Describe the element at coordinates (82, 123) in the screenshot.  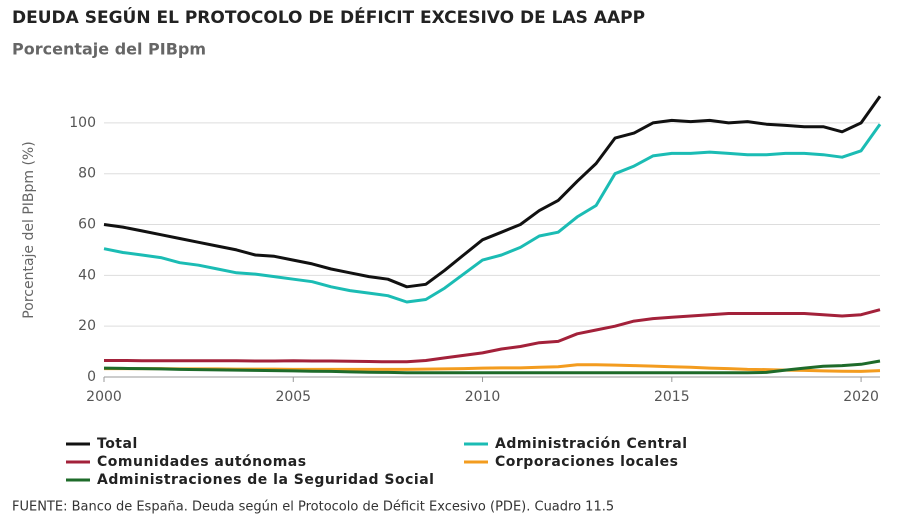
I see `y-tick-label: 100` at that location.